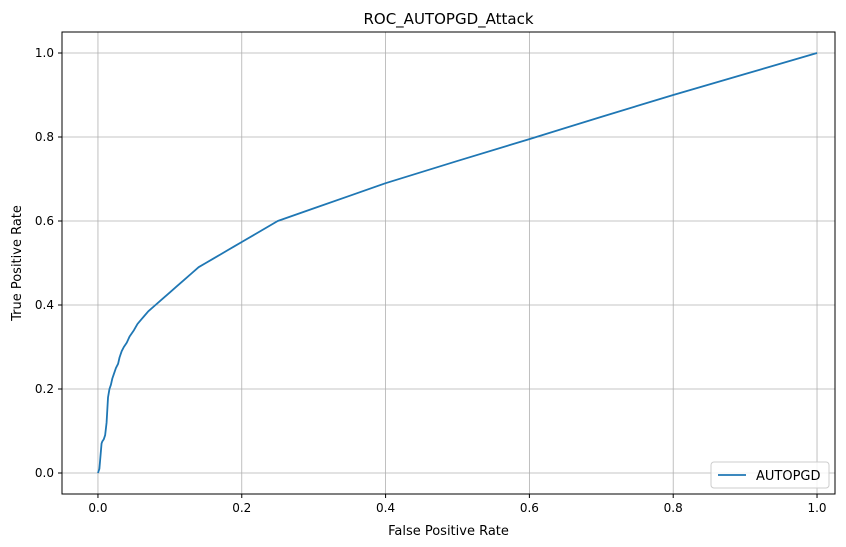 This screenshot has height=547, width=846. I want to click on x-axis-label: False Positive Rate, so click(448, 531).